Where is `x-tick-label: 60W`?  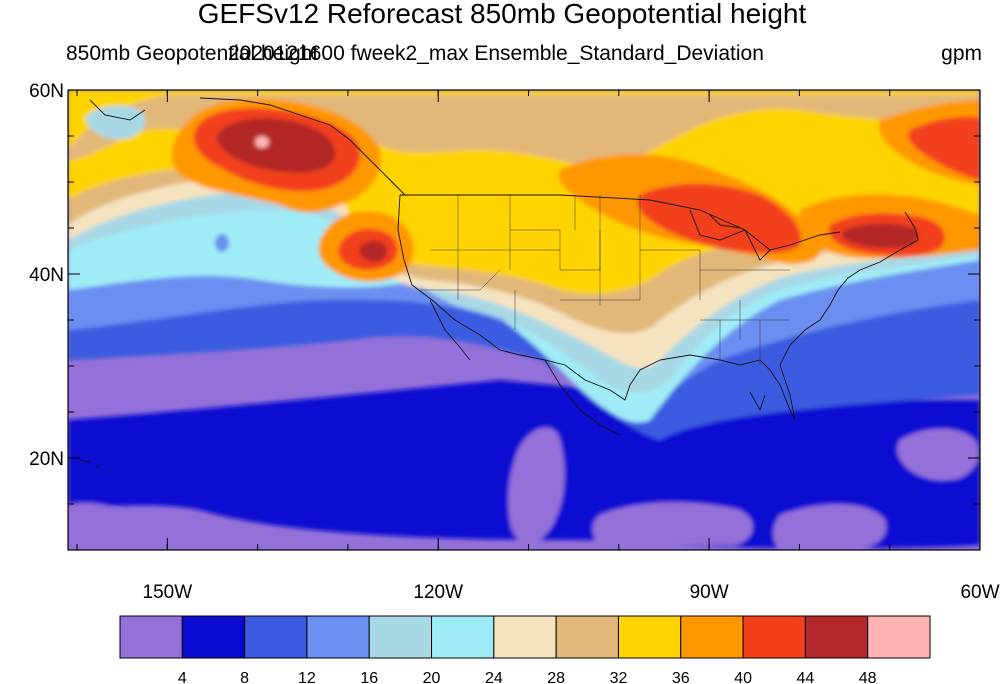 x-tick-label: 60W is located at coordinates (979, 592).